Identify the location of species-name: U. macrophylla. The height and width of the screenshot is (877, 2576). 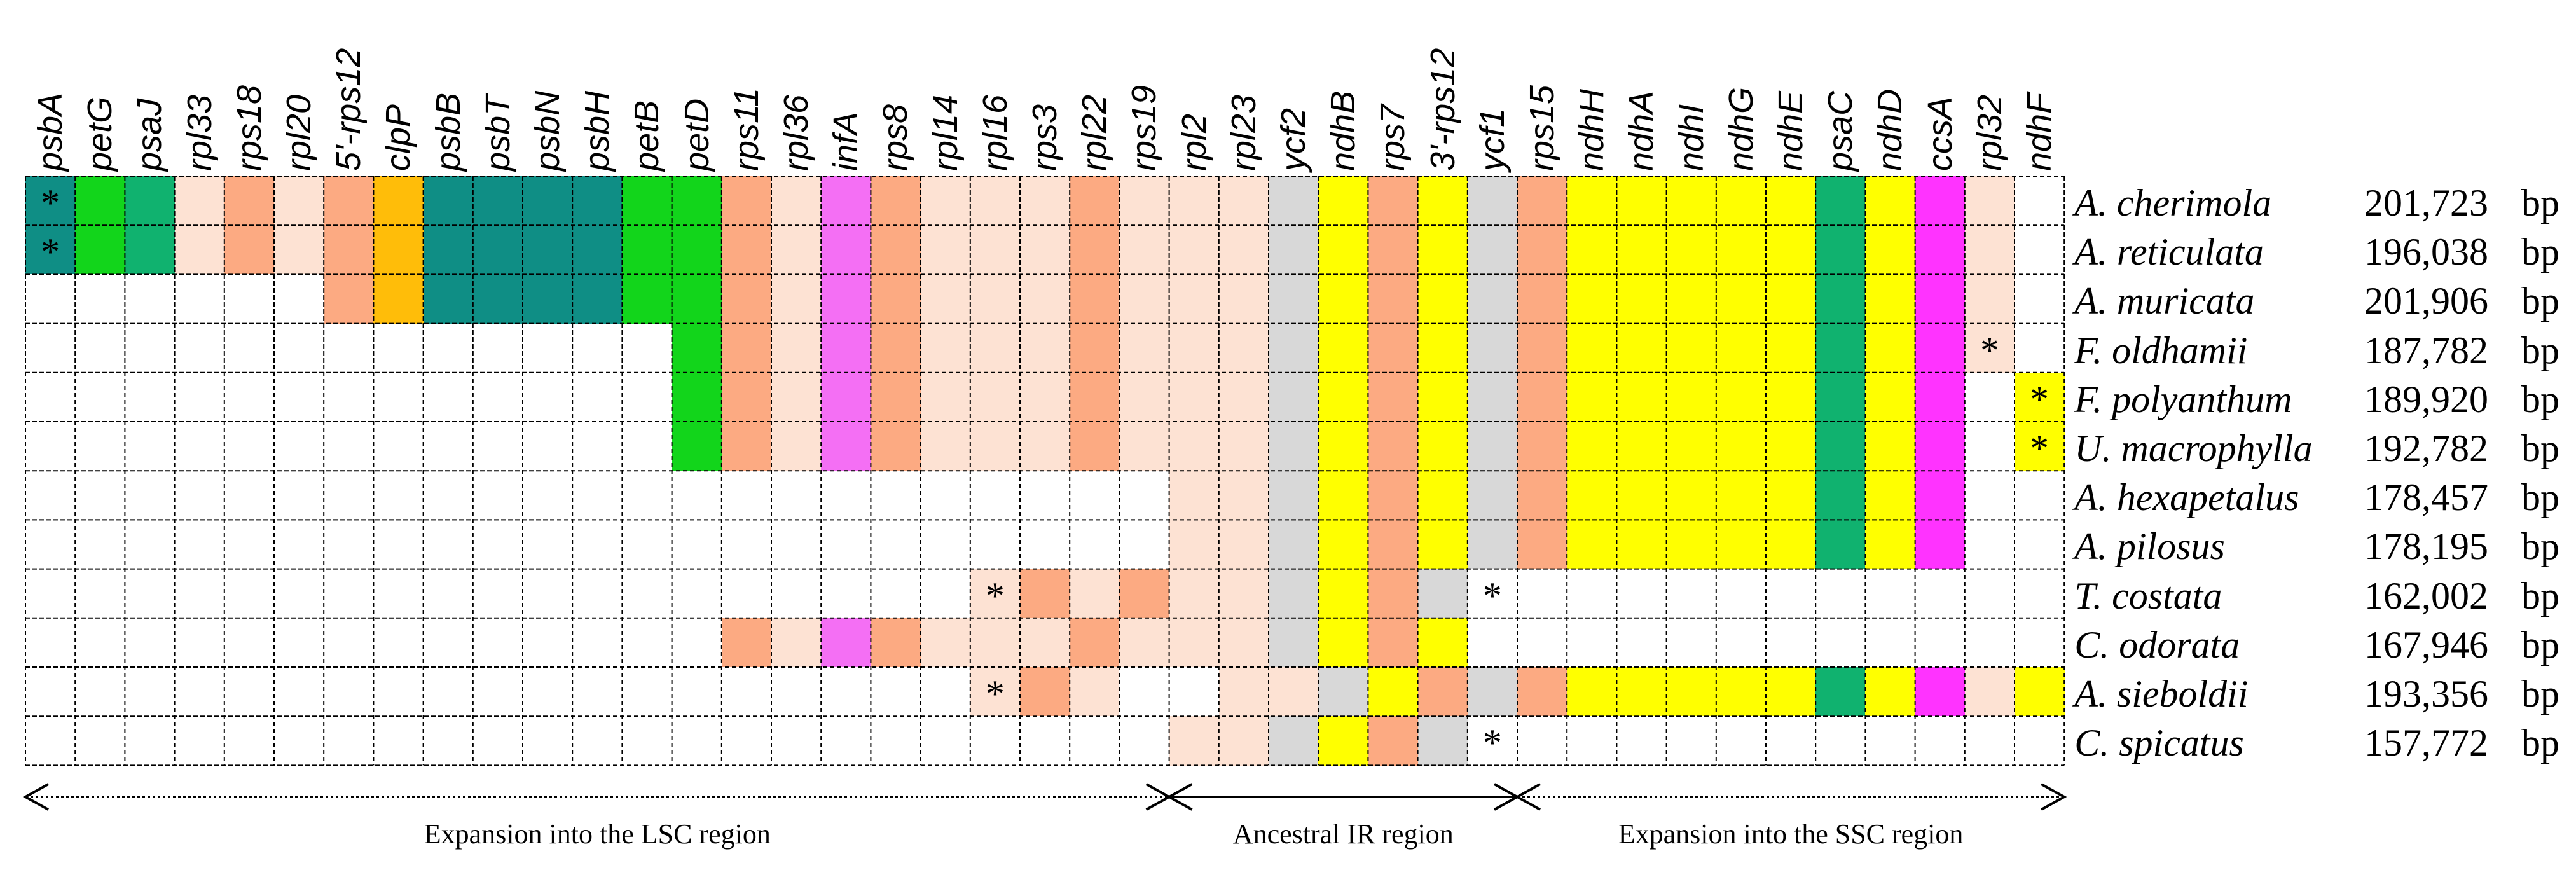
(2193, 448).